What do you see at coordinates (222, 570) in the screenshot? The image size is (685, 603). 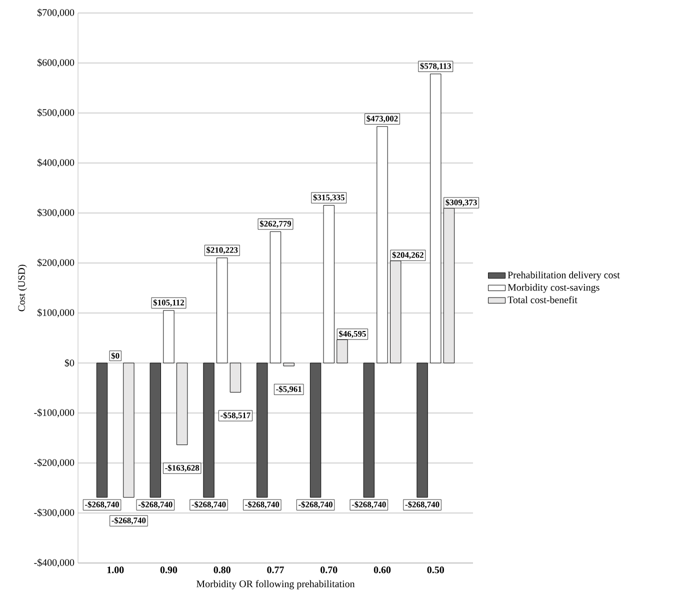 I see `x-tick-label: 0.80` at bounding box center [222, 570].